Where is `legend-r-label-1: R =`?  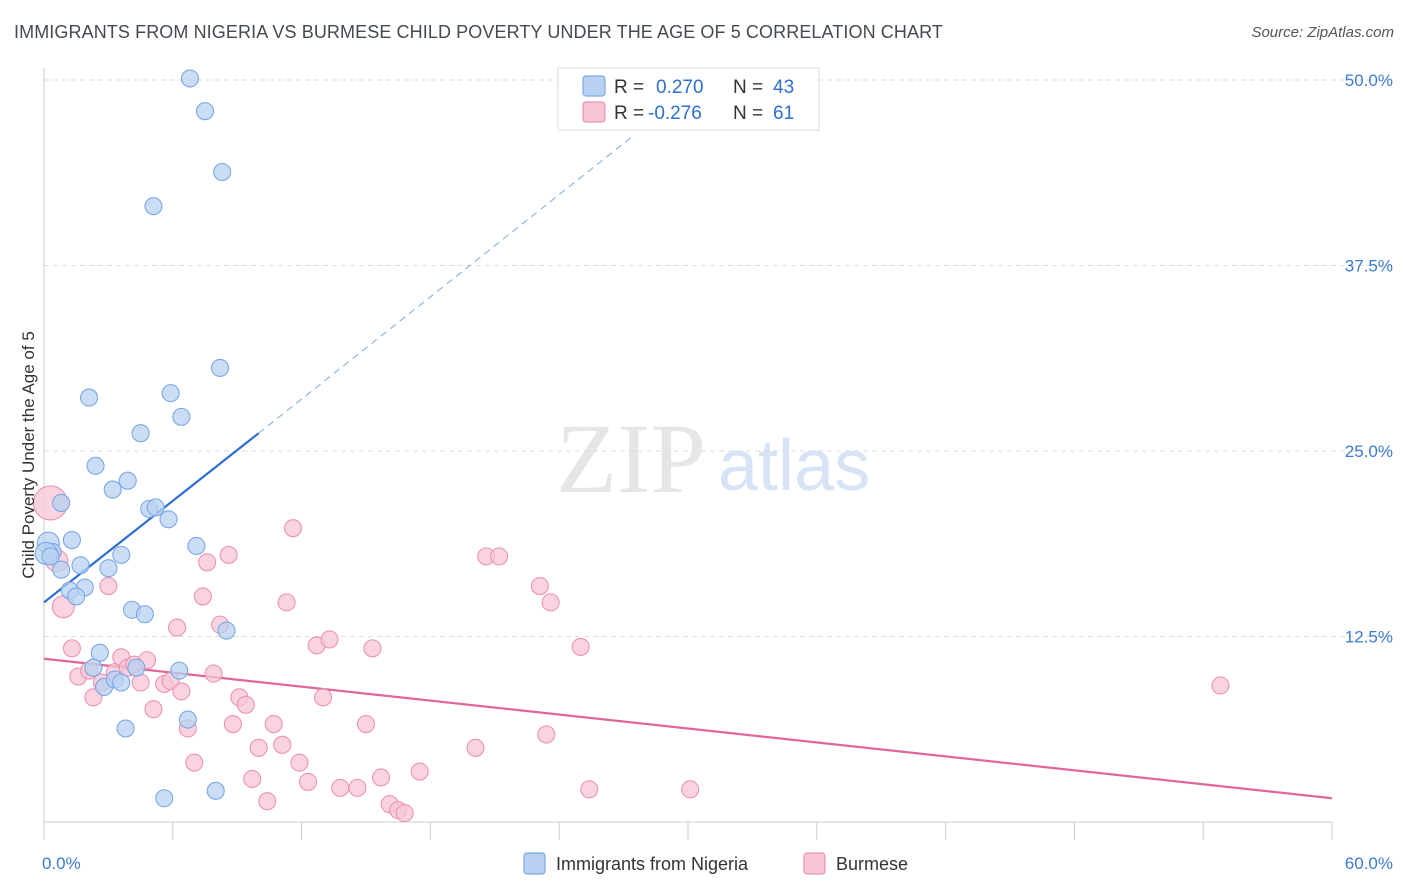
legend-r-label-1: R = is located at coordinates (629, 87).